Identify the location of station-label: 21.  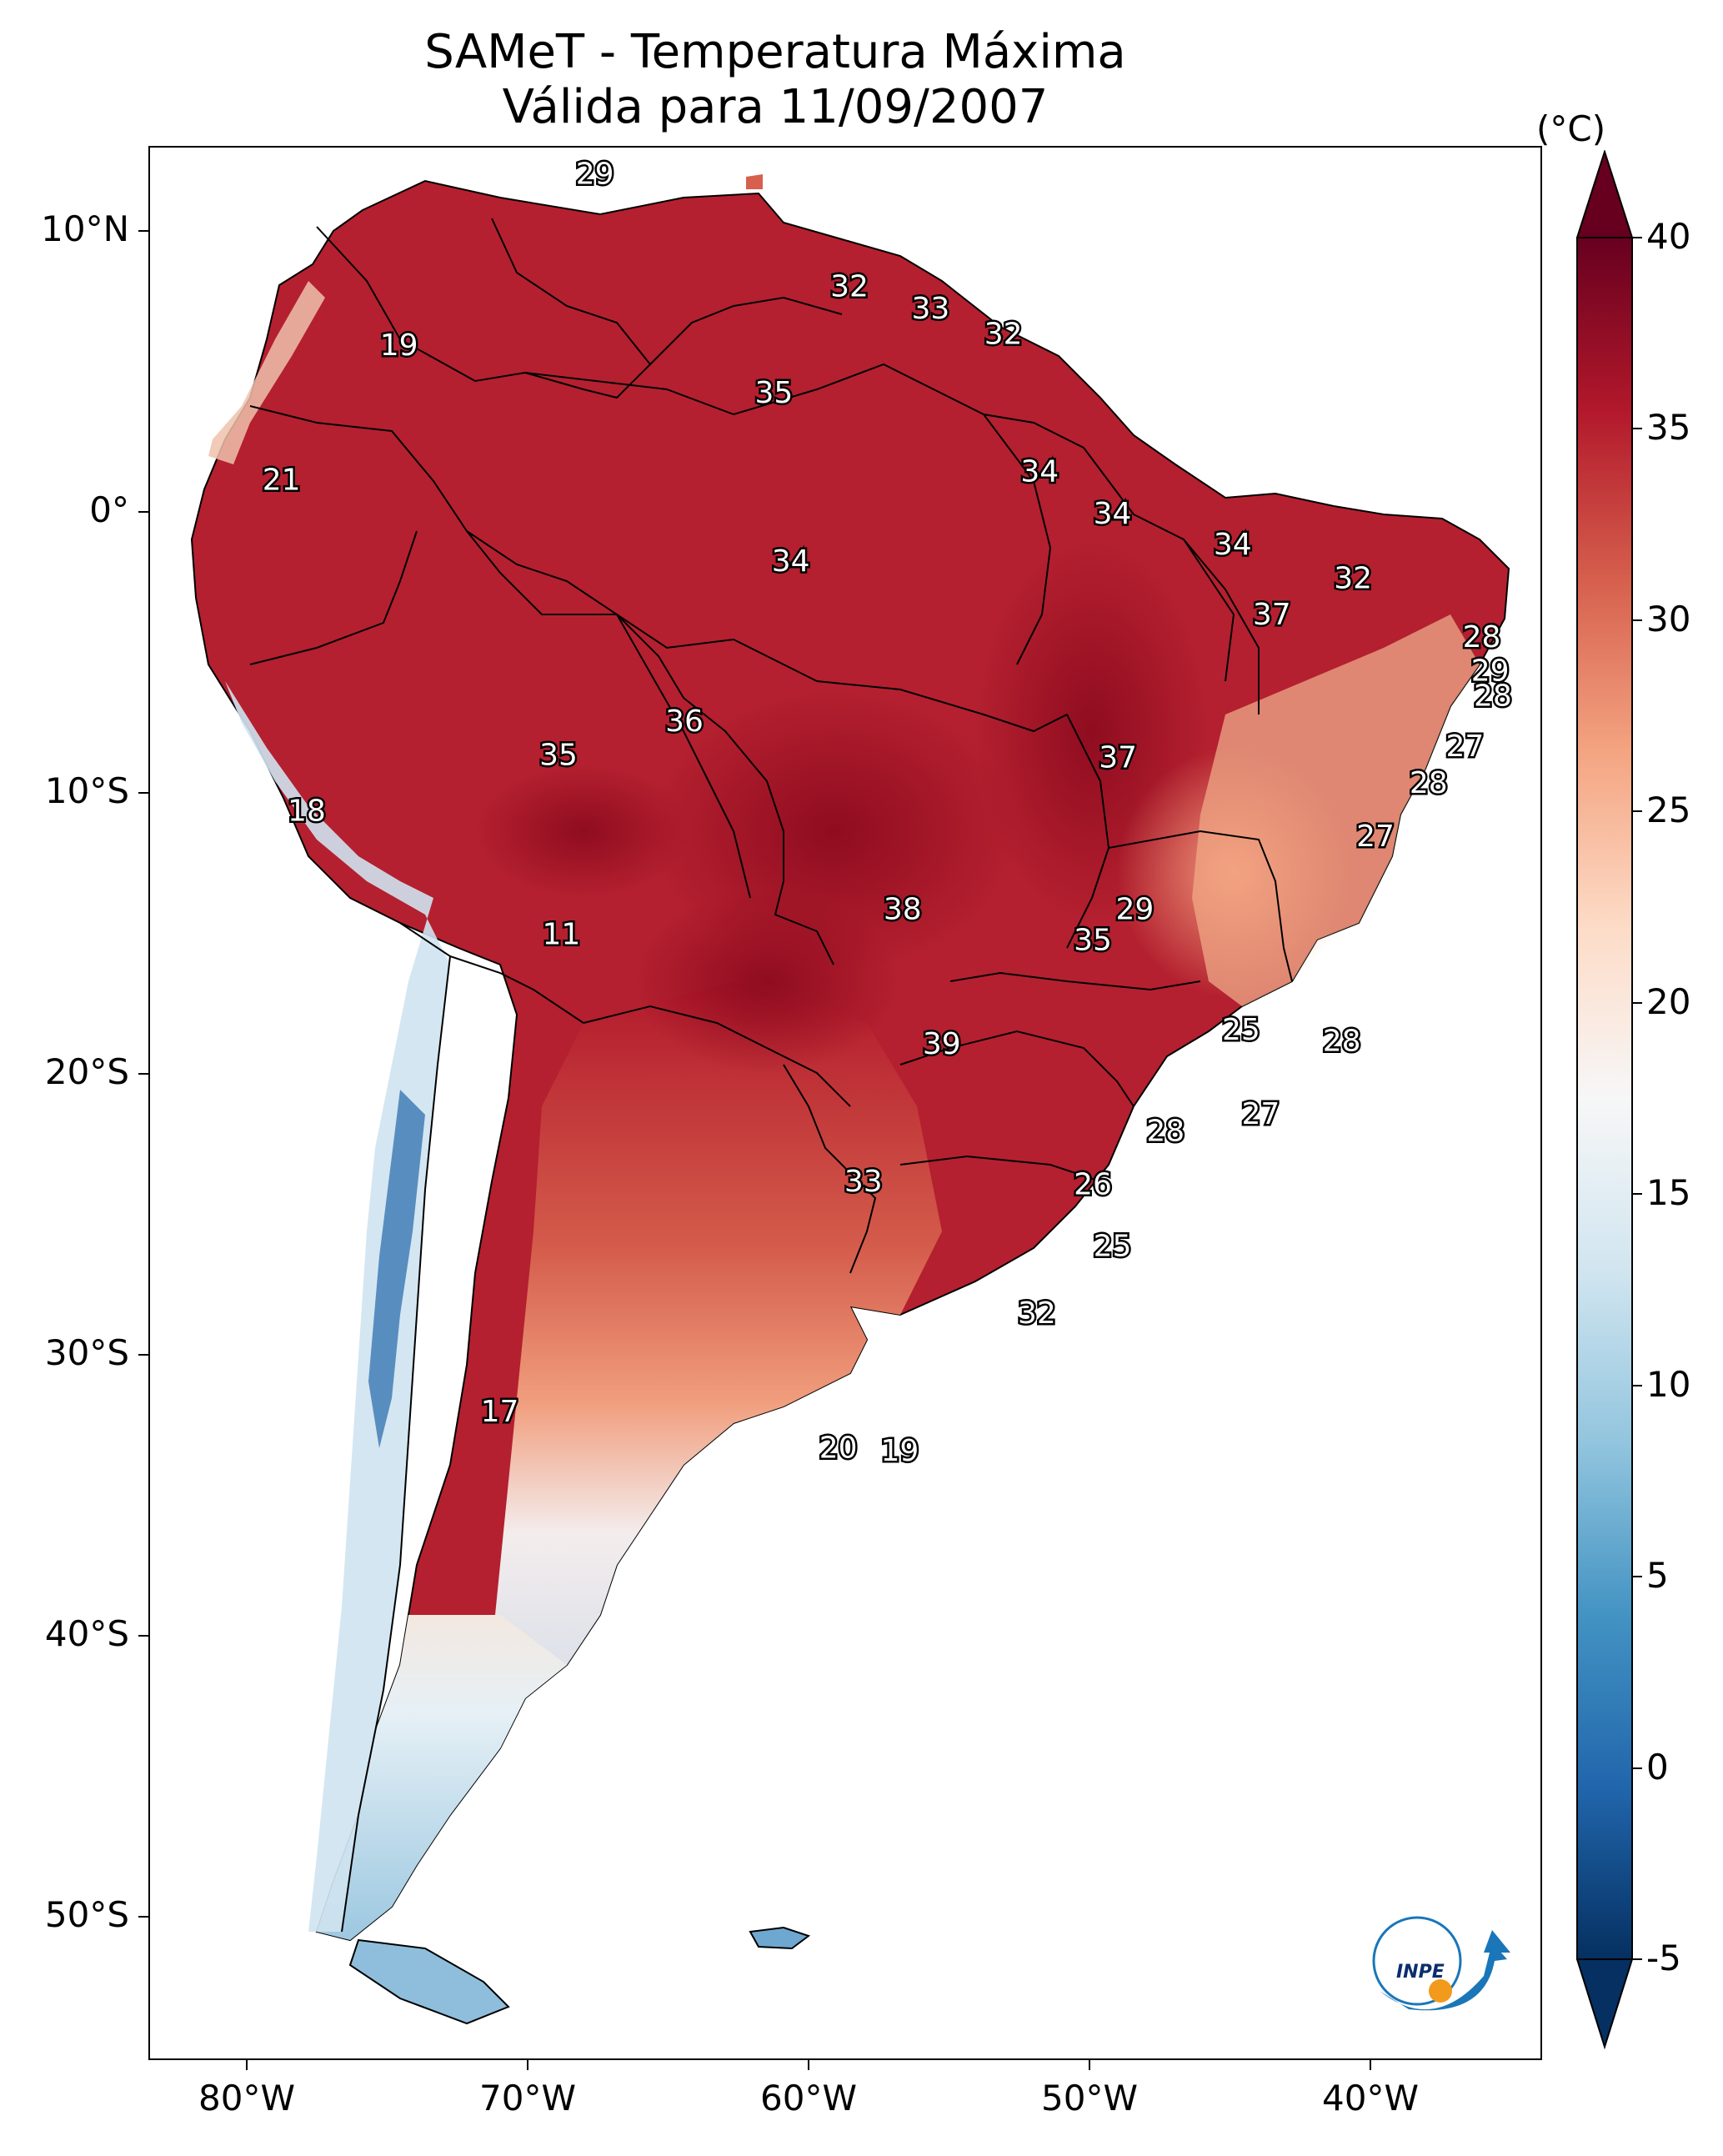
(282, 481).